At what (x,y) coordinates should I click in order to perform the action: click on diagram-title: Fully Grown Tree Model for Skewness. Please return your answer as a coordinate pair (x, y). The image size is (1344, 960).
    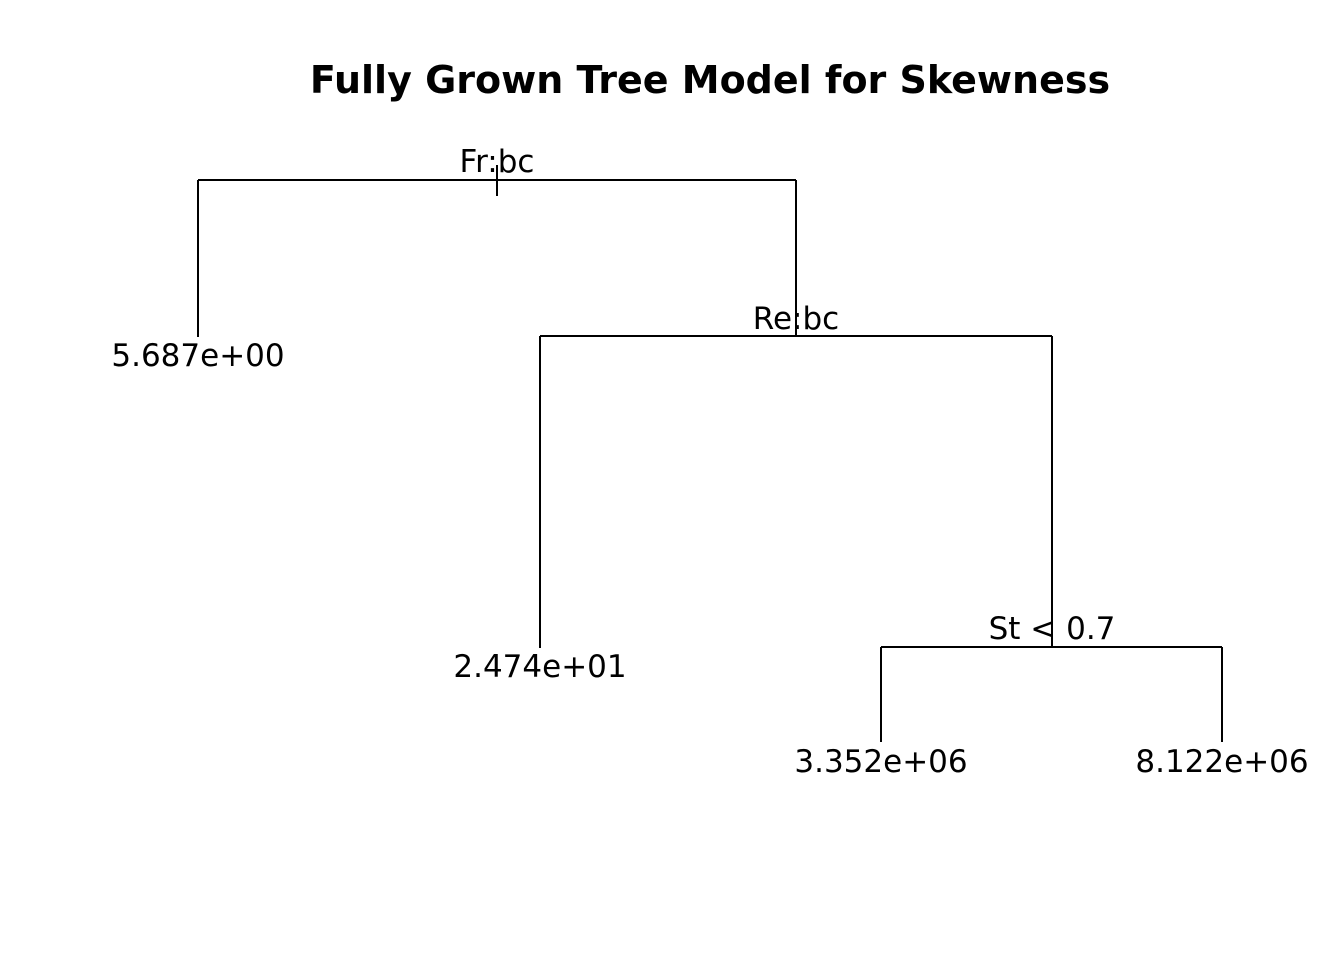
    Looking at the image, I should click on (710, 80).